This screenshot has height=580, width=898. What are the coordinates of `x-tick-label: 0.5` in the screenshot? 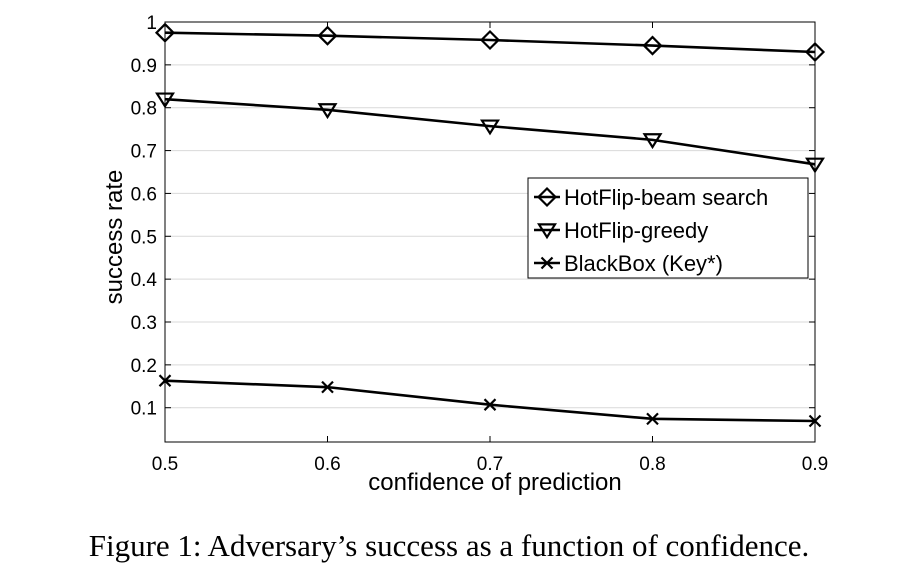 It's located at (165, 464).